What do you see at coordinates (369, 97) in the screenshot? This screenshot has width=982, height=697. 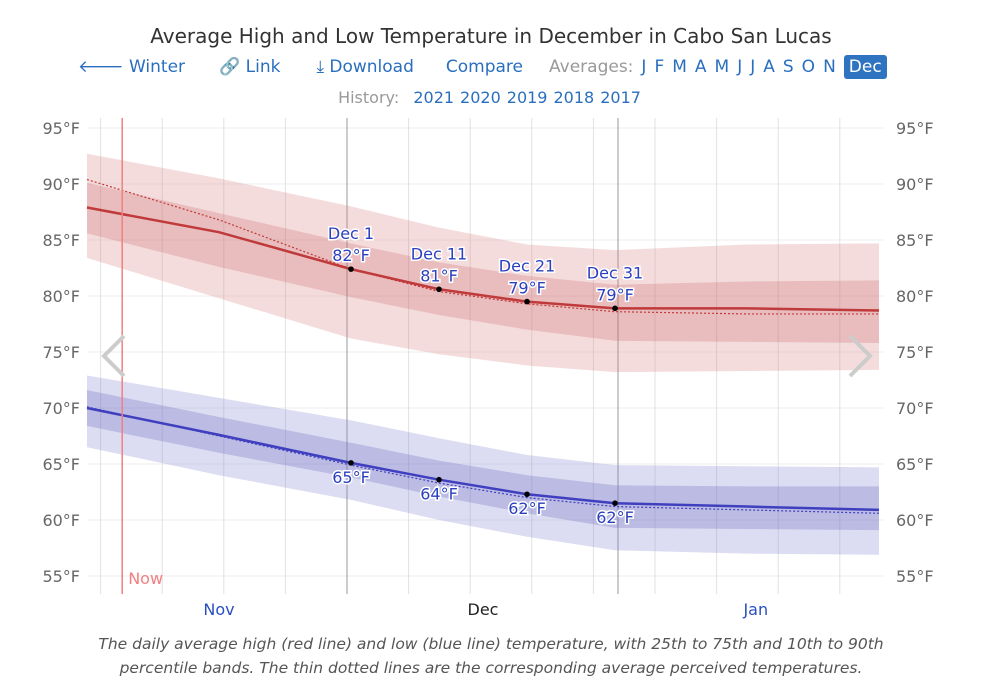 I see `history-label: History:` at bounding box center [369, 97].